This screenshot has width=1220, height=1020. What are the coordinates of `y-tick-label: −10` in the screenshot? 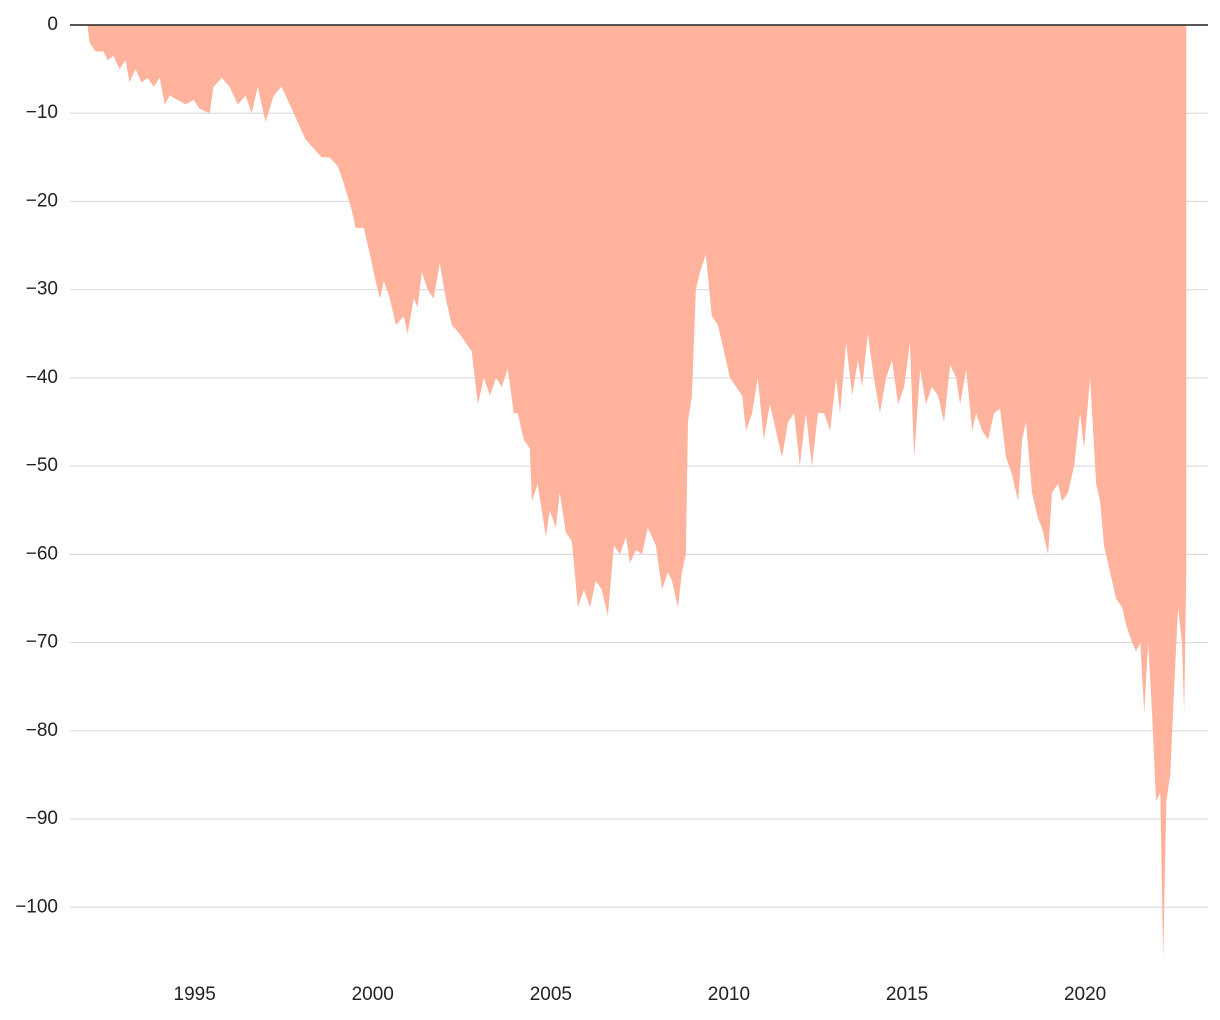 It's located at (42, 112).